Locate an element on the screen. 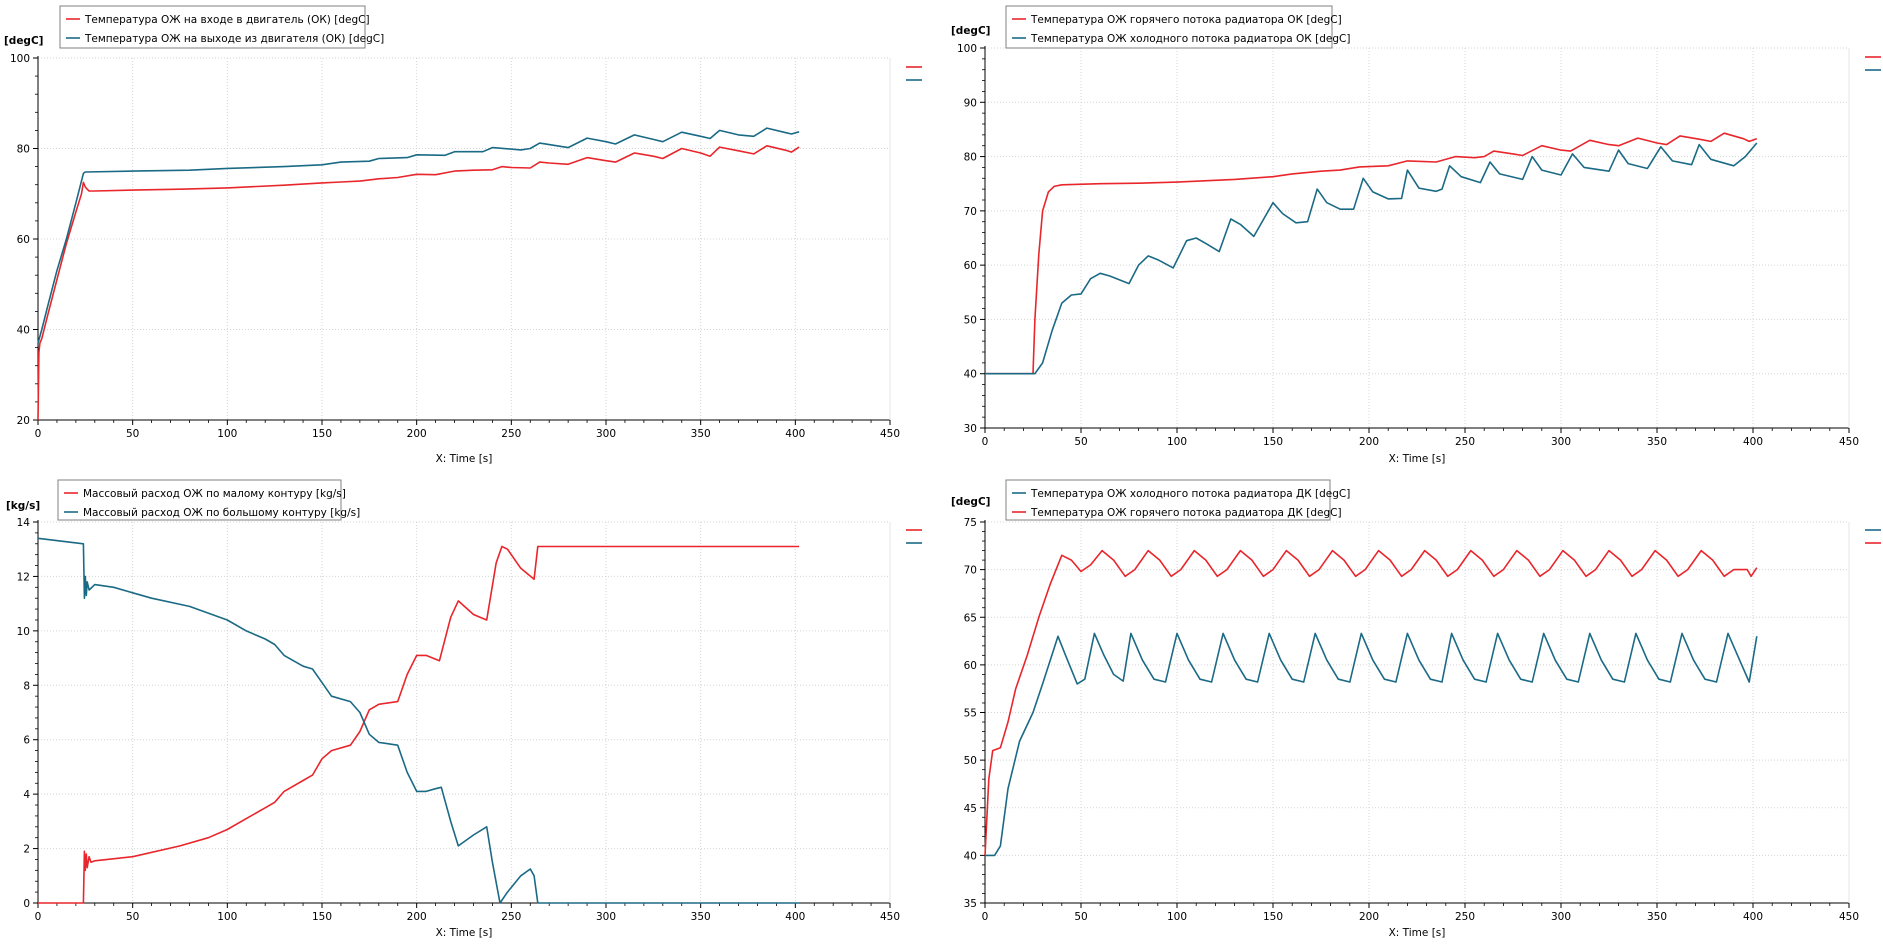  y-tick-label: 2 is located at coordinates (26, 850).